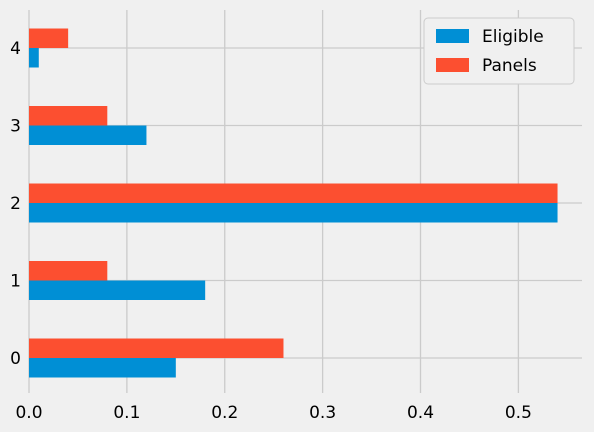 This screenshot has height=432, width=594. I want to click on x-tick-label: 0.1, so click(126, 413).